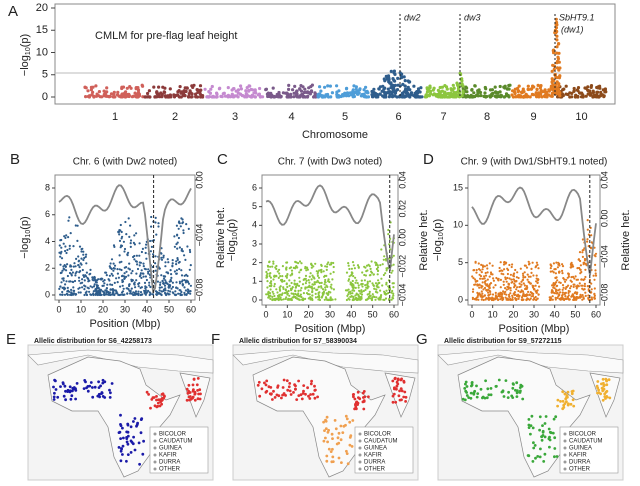  Describe the element at coordinates (25, 237) in the screenshot. I see `y-axis-label: −log10(p)` at that location.